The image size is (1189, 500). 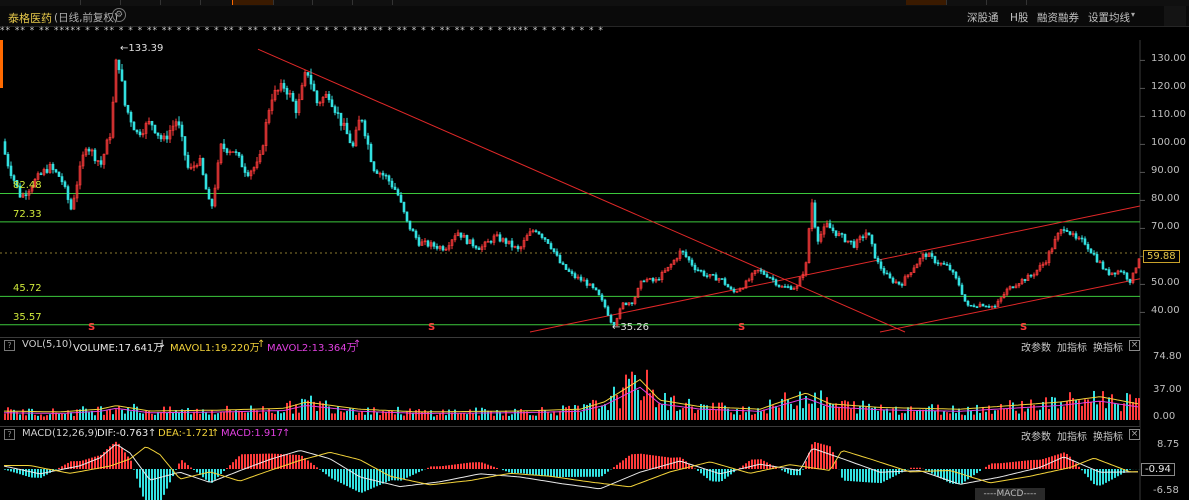 I want to click on link-margin-trading: 融资融券, so click(x=1058, y=18).